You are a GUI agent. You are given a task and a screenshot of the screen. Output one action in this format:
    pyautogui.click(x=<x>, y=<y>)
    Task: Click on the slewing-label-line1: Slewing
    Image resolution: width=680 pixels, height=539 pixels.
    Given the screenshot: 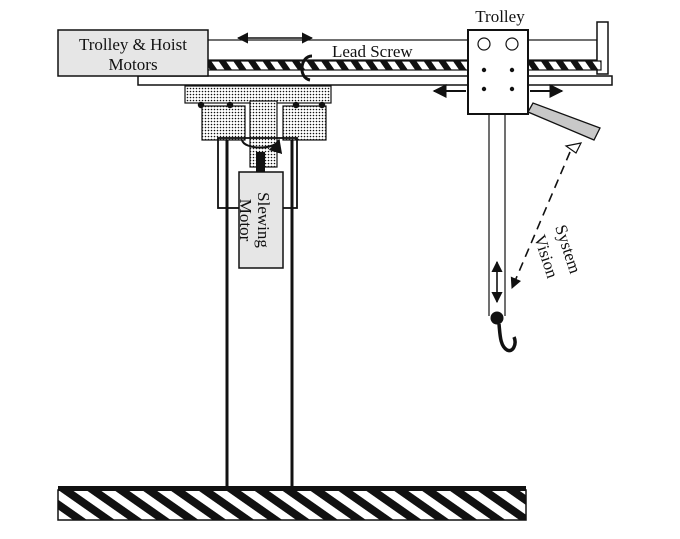 What is the action you would take?
    pyautogui.click(x=263, y=220)
    